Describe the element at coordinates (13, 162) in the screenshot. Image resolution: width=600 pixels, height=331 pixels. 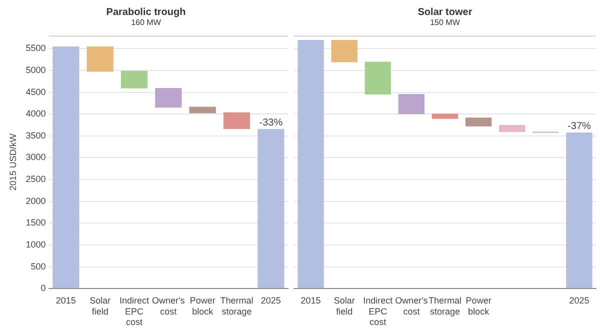
I see `y-axis-title: 2015 USD/kW` at that location.